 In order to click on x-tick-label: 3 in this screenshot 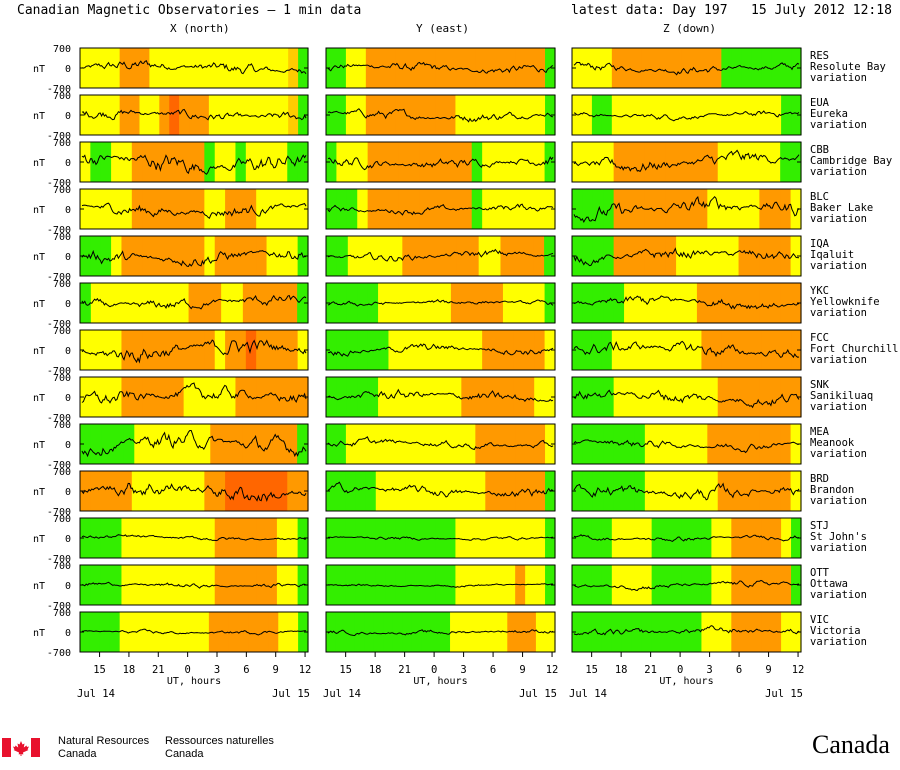, I will do `click(217, 670)`.